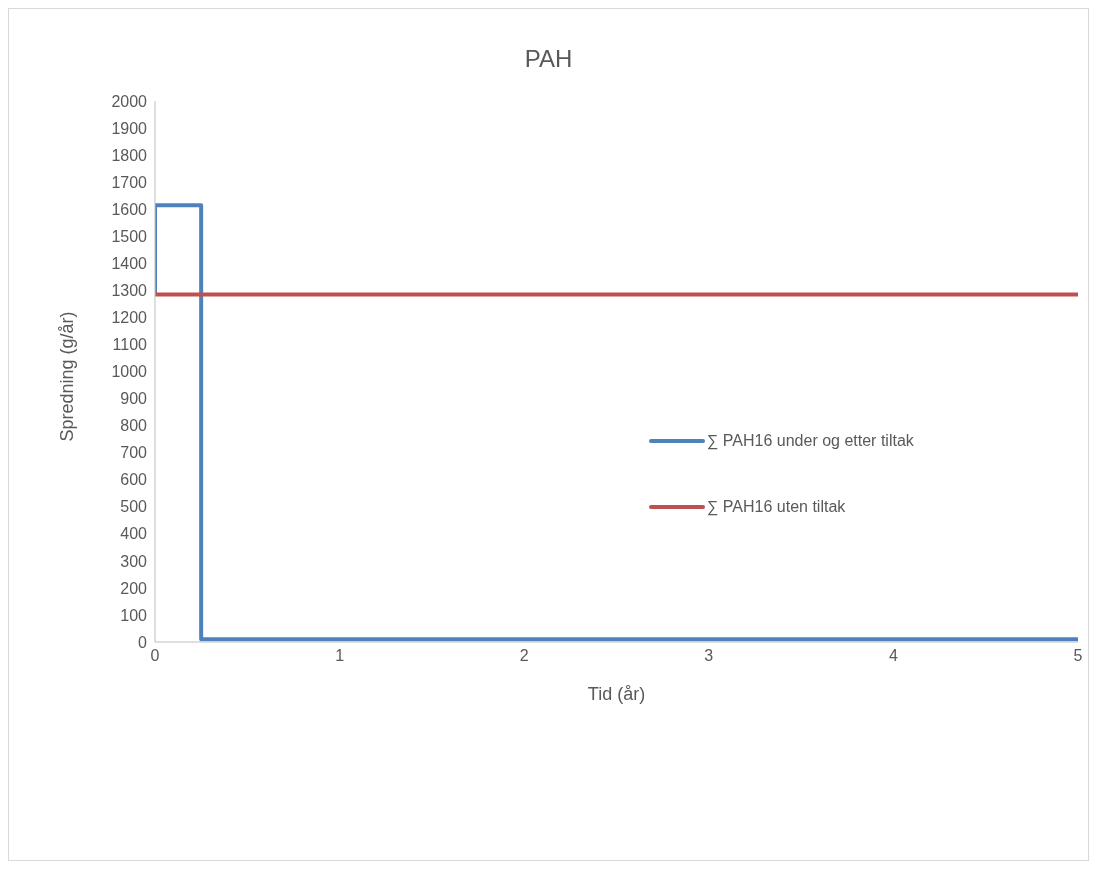  What do you see at coordinates (129, 372) in the screenshot?
I see `y-tick-label: 1000` at bounding box center [129, 372].